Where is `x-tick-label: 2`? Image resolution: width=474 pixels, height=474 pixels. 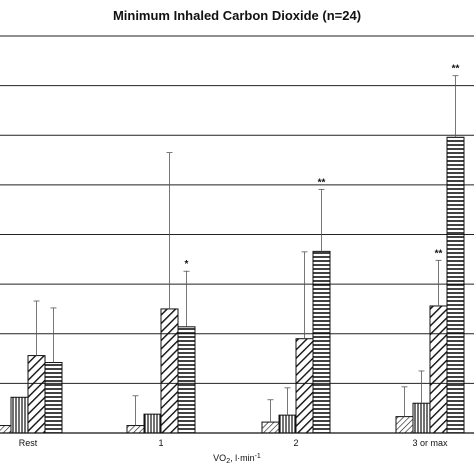
x-tick-label: 2 is located at coordinates (295, 443).